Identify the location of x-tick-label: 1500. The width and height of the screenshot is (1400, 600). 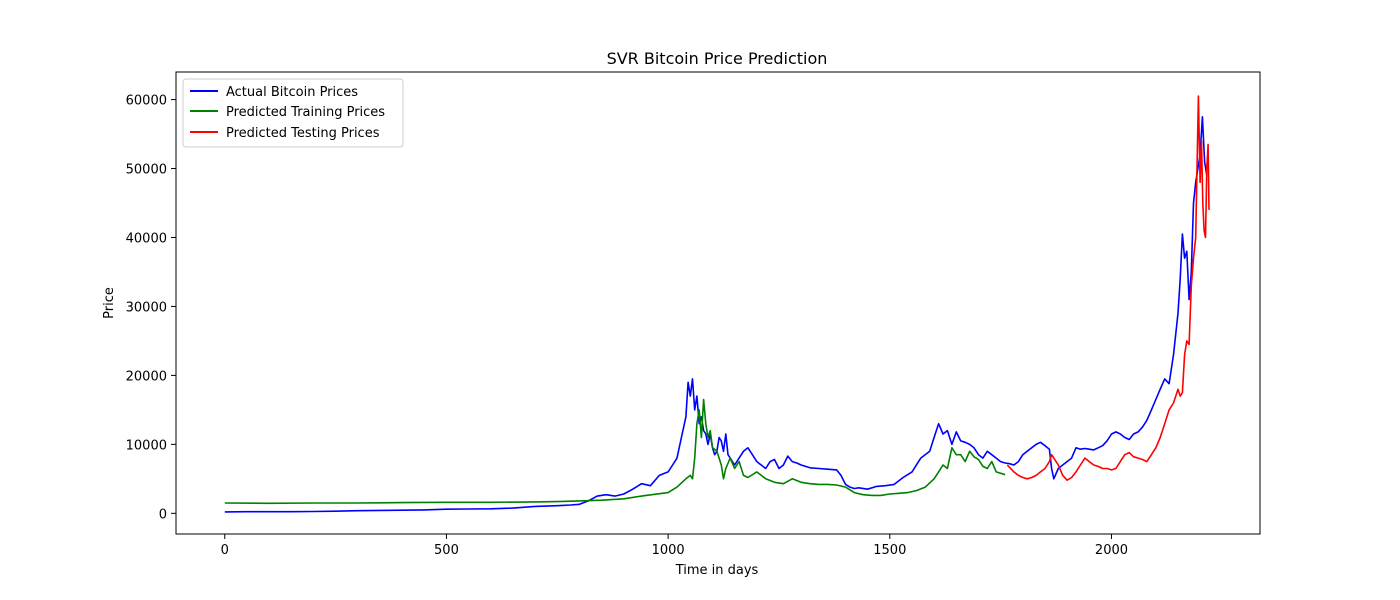
(889, 550).